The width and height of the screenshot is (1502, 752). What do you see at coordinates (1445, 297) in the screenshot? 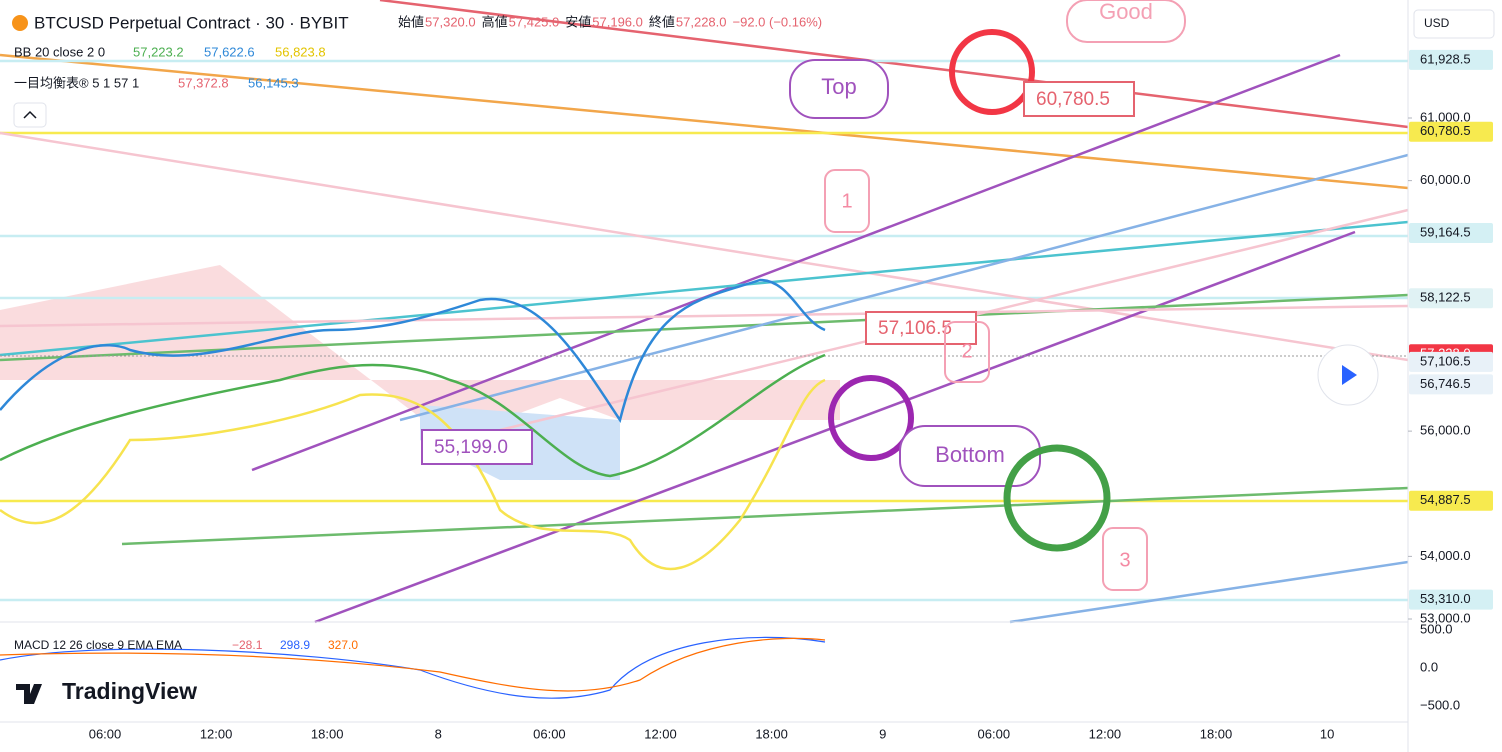
I see `price-tag-label: 58,122.5` at bounding box center [1445, 297].